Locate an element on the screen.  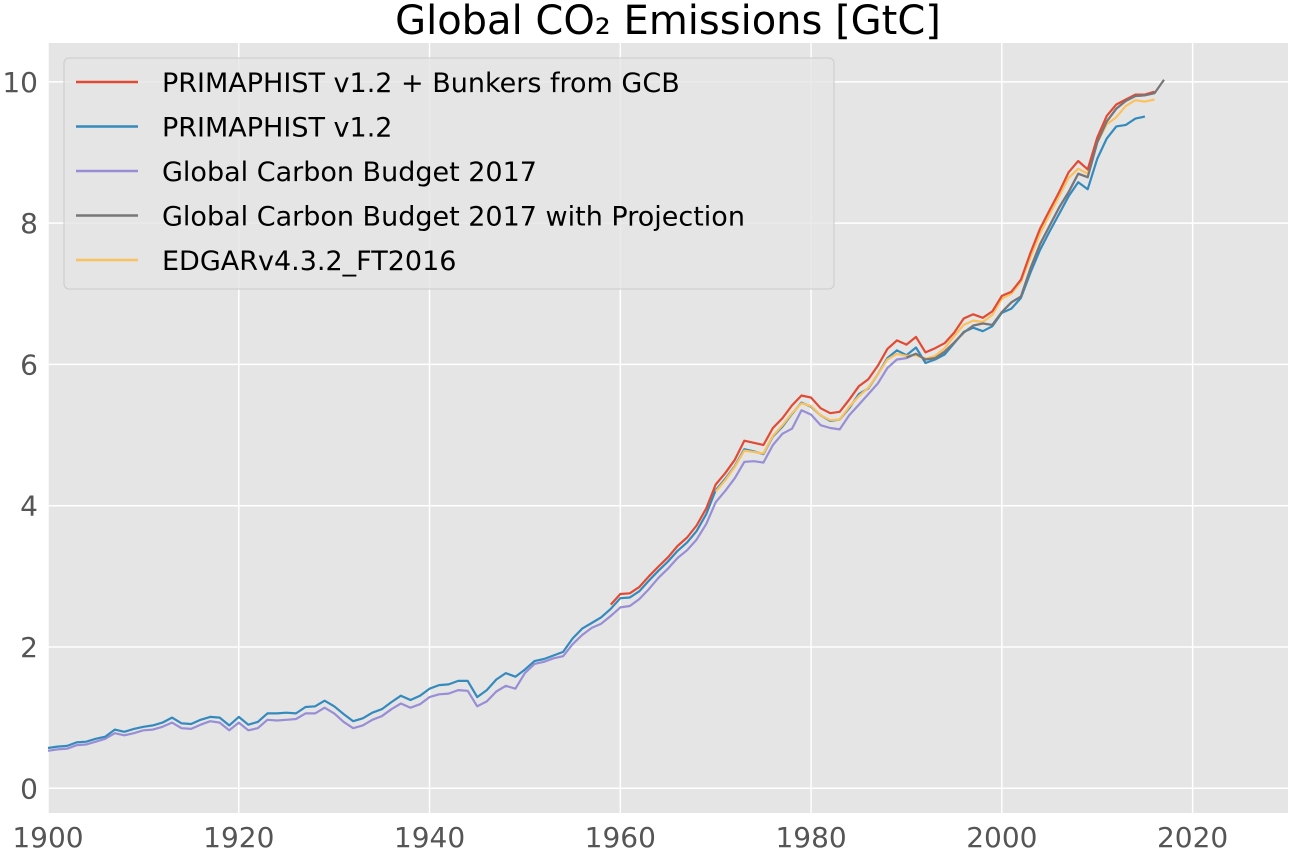
y-tick-label: 2 is located at coordinates (29, 647).